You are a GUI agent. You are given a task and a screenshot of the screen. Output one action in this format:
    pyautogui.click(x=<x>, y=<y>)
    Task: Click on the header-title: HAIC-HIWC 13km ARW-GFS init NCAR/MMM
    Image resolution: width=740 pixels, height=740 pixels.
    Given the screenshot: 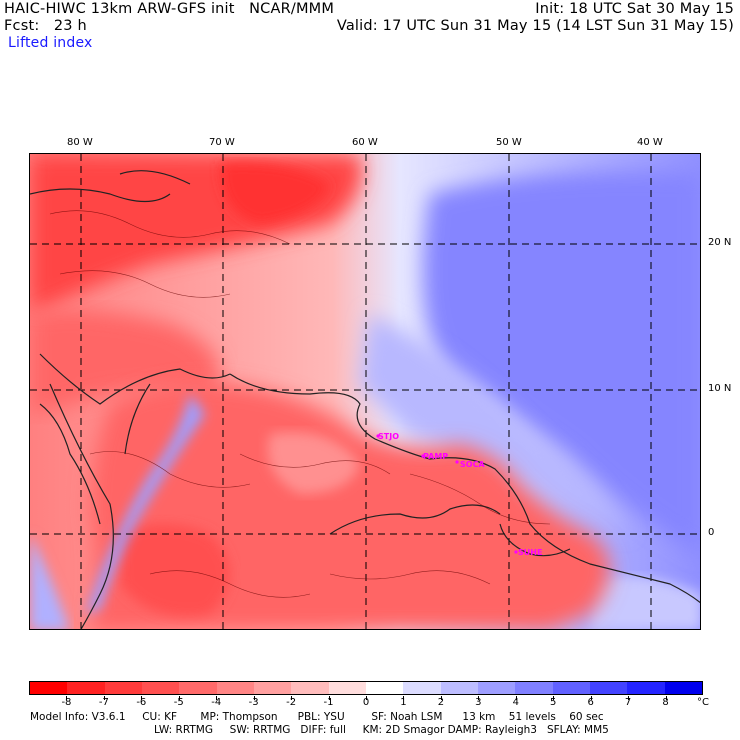 What is the action you would take?
    pyautogui.click(x=169, y=9)
    